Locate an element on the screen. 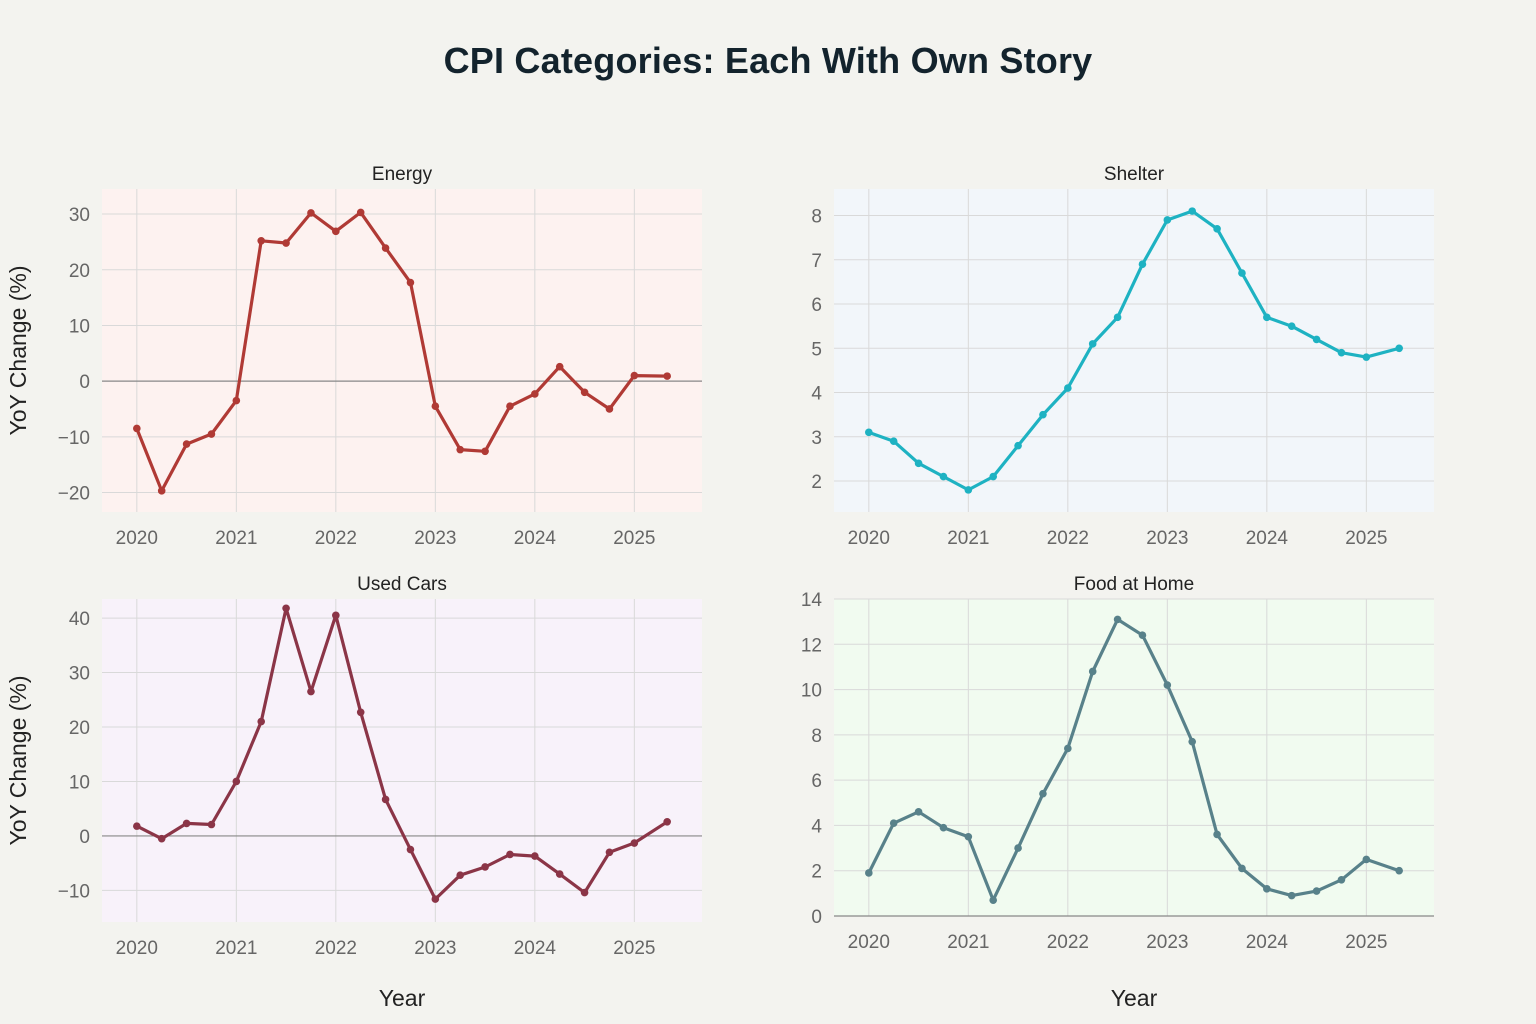 This screenshot has width=1536, height=1024. y-tick-label: 4 is located at coordinates (816, 826).